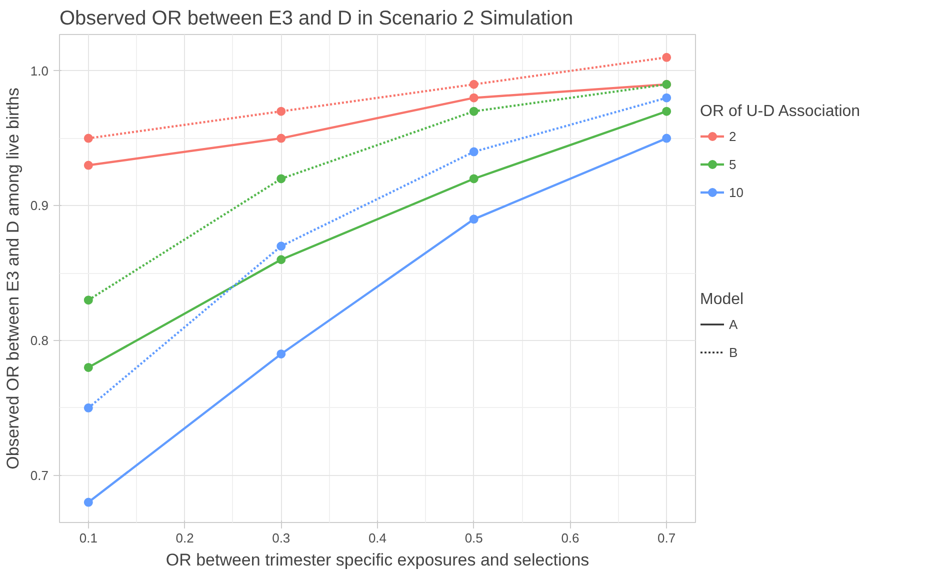 This screenshot has width=932, height=580. I want to click on x-tick-label: 0.5, so click(473, 538).